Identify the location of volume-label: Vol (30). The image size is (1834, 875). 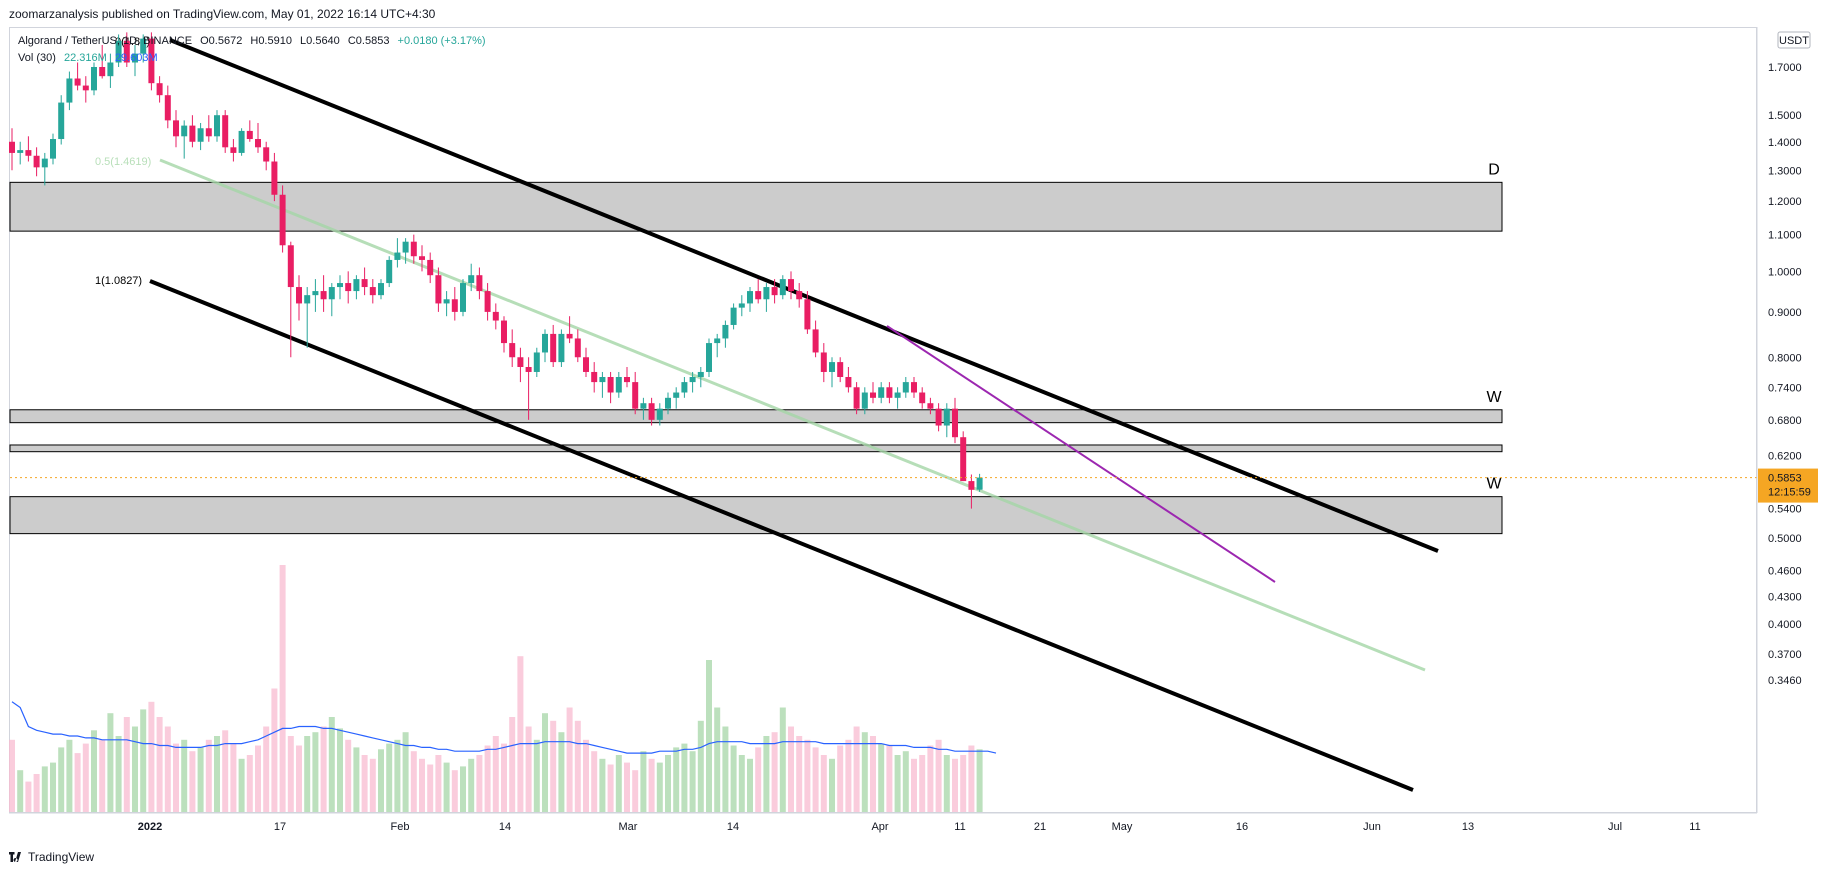
(37, 58).